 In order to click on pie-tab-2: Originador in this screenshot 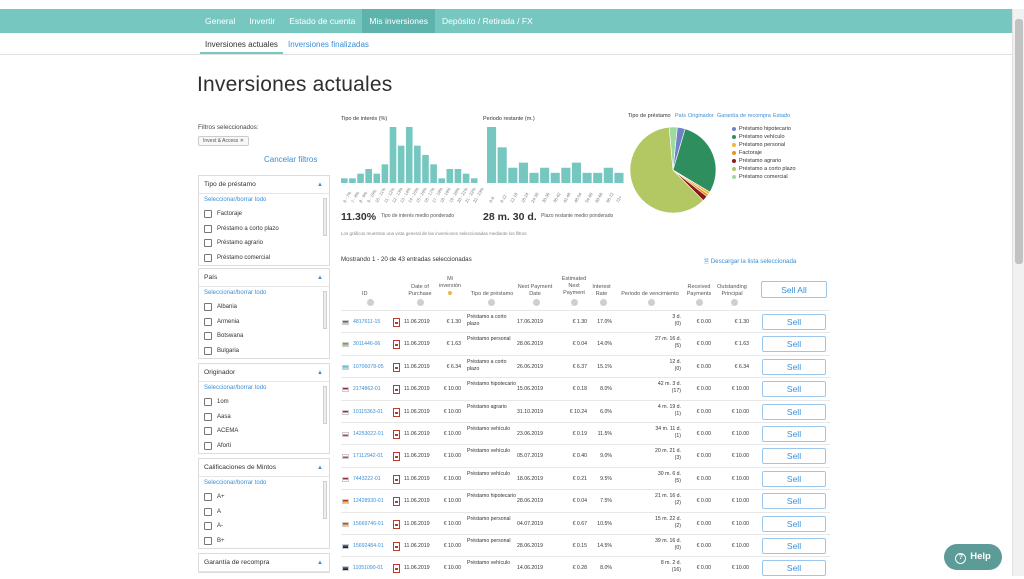, I will do `click(701, 116)`.